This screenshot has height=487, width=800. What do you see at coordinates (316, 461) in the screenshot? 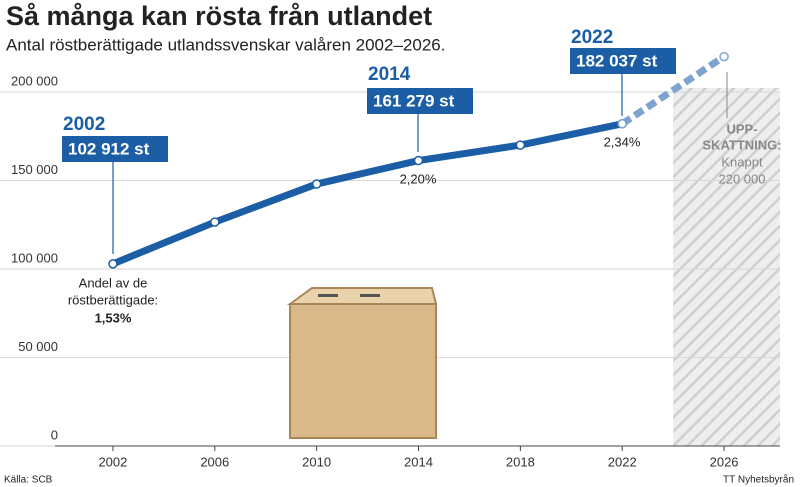
I see `x-tick-label: 2010` at bounding box center [316, 461].